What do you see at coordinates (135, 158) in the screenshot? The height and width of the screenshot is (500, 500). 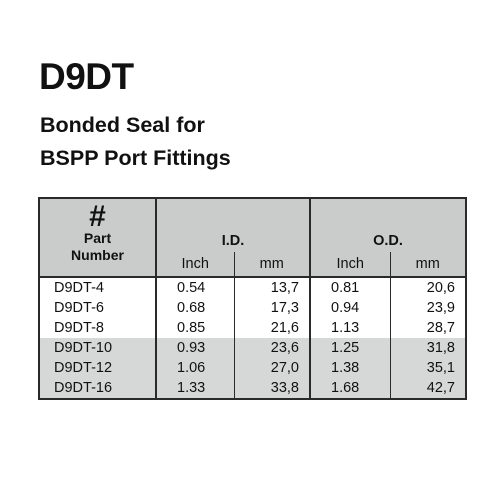 I see `product-subtitle-line-2: BSPP Port Fittings` at bounding box center [135, 158].